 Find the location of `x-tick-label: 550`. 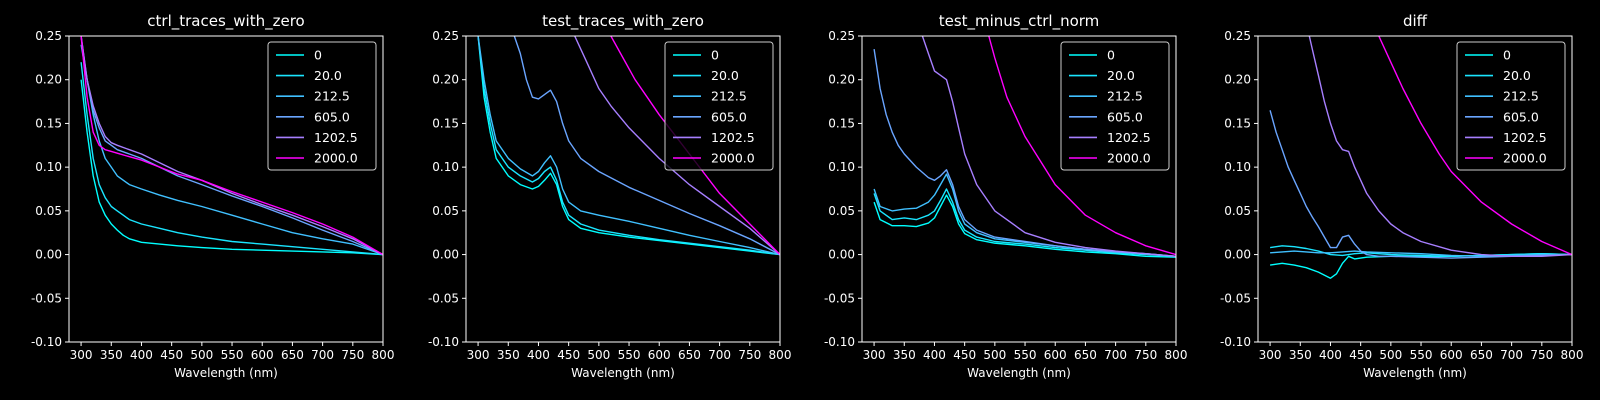

x-tick-label: 550 is located at coordinates (629, 355).